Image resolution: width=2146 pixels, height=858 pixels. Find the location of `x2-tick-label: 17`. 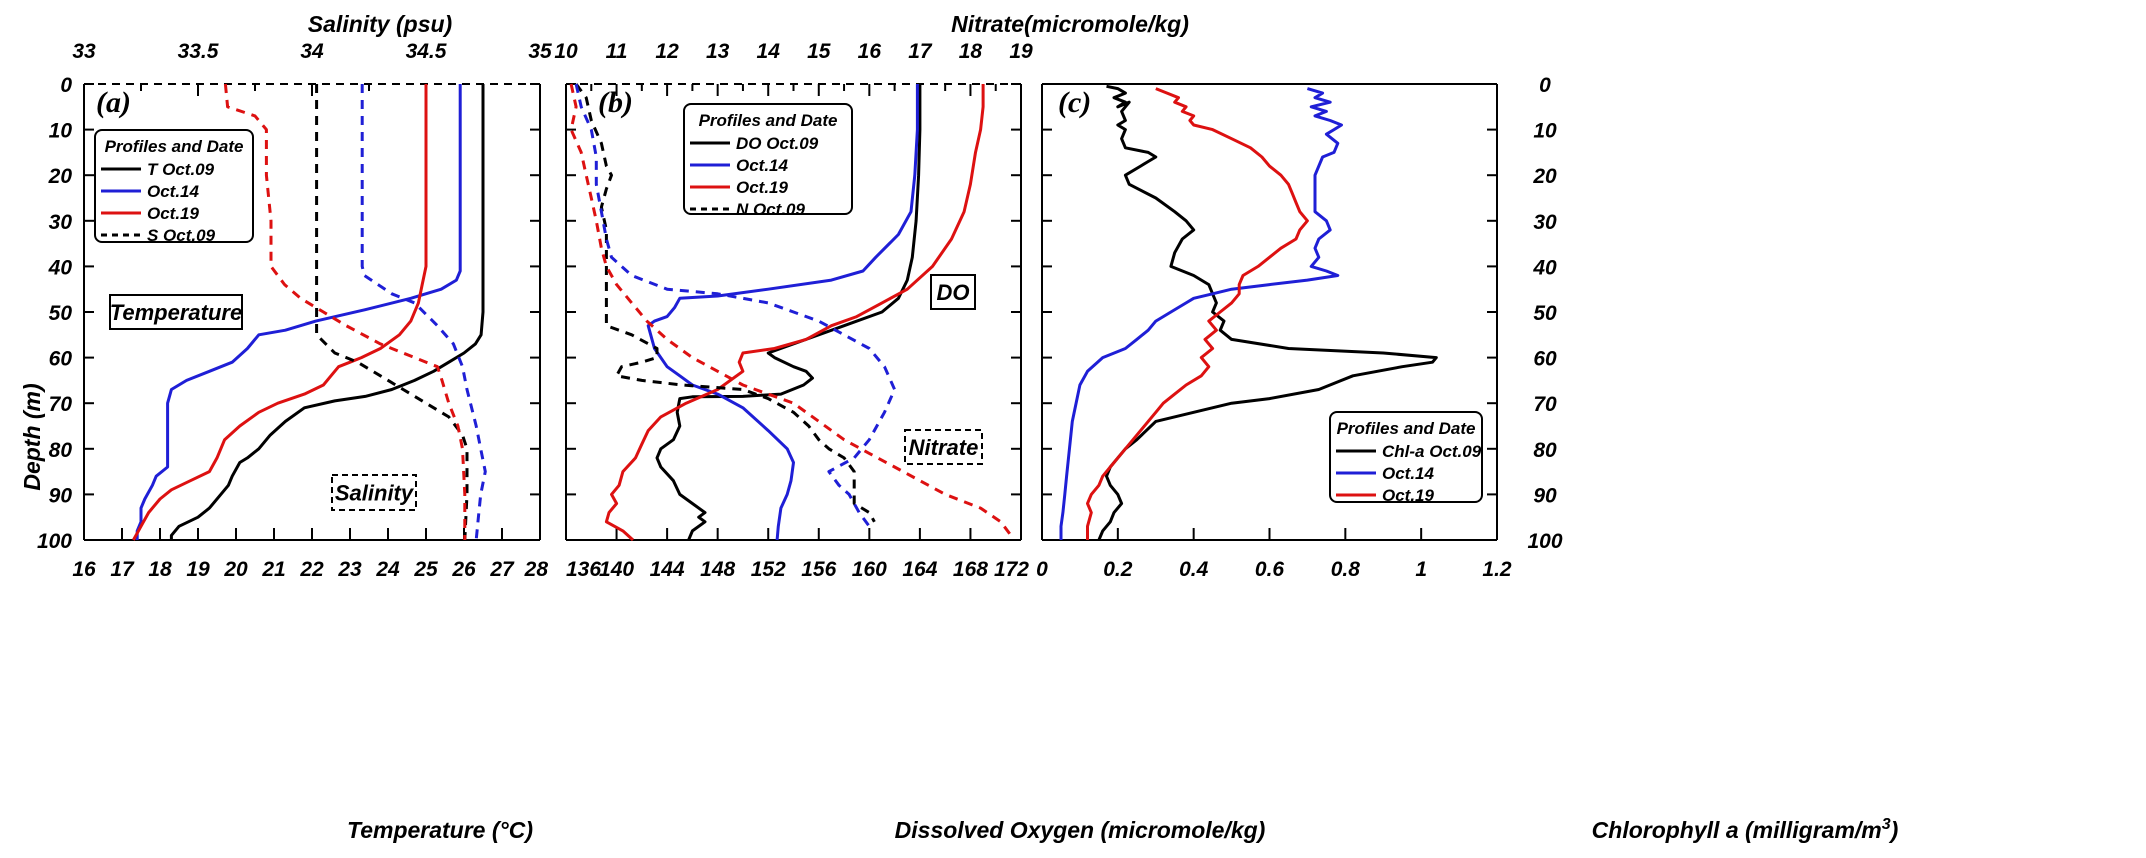

x2-tick-label: 17 is located at coordinates (920, 51).